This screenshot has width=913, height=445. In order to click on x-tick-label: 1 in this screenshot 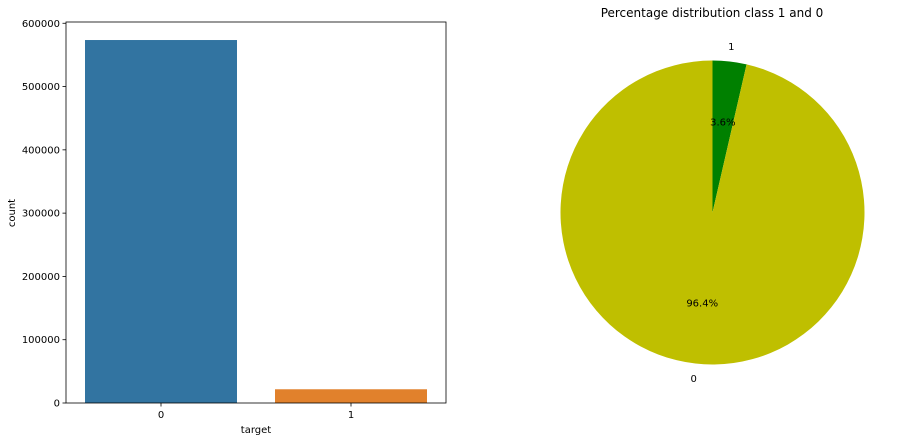, I will do `click(351, 415)`.